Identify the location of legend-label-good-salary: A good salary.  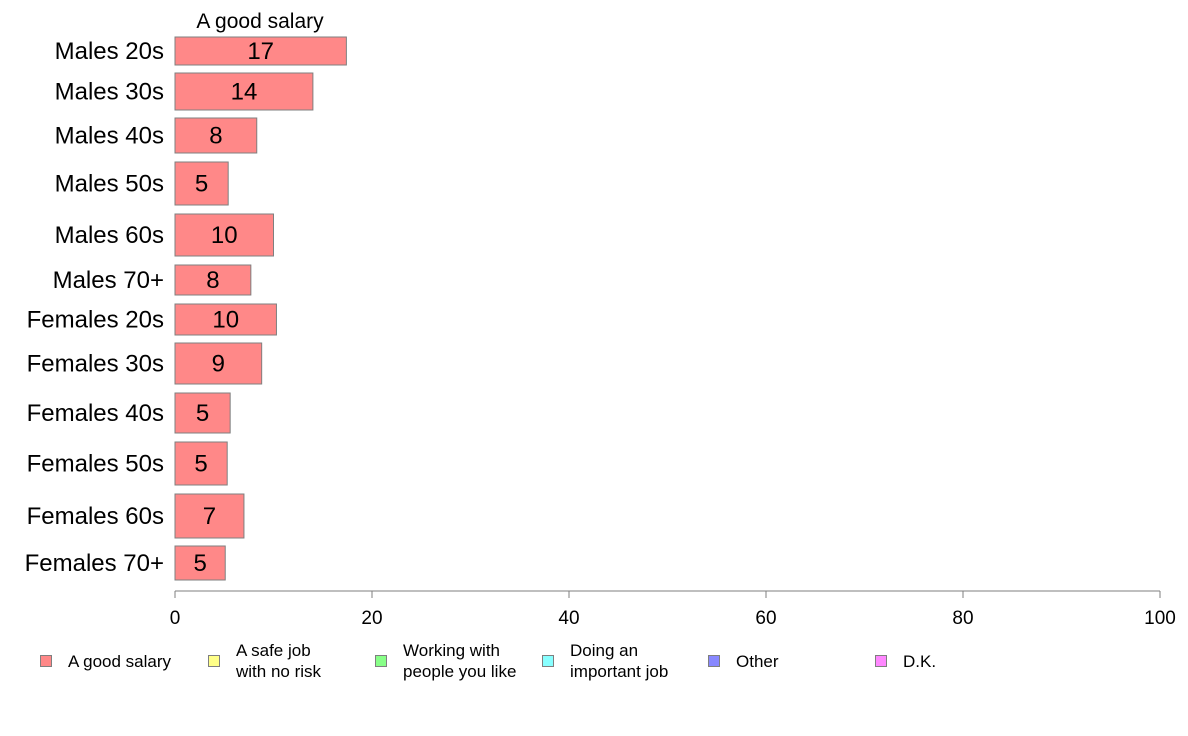
(120, 661).